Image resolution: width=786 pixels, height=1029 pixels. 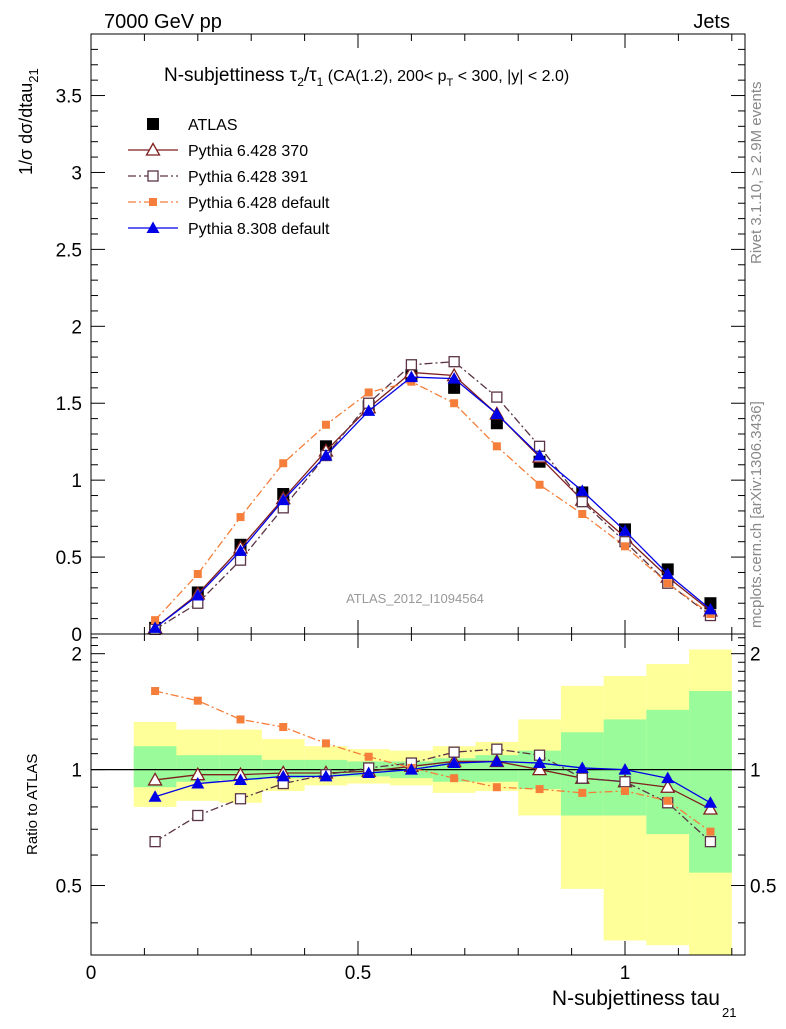 What do you see at coordinates (33, 75) in the screenshot?
I see `main-y-label-sub: 21` at bounding box center [33, 75].